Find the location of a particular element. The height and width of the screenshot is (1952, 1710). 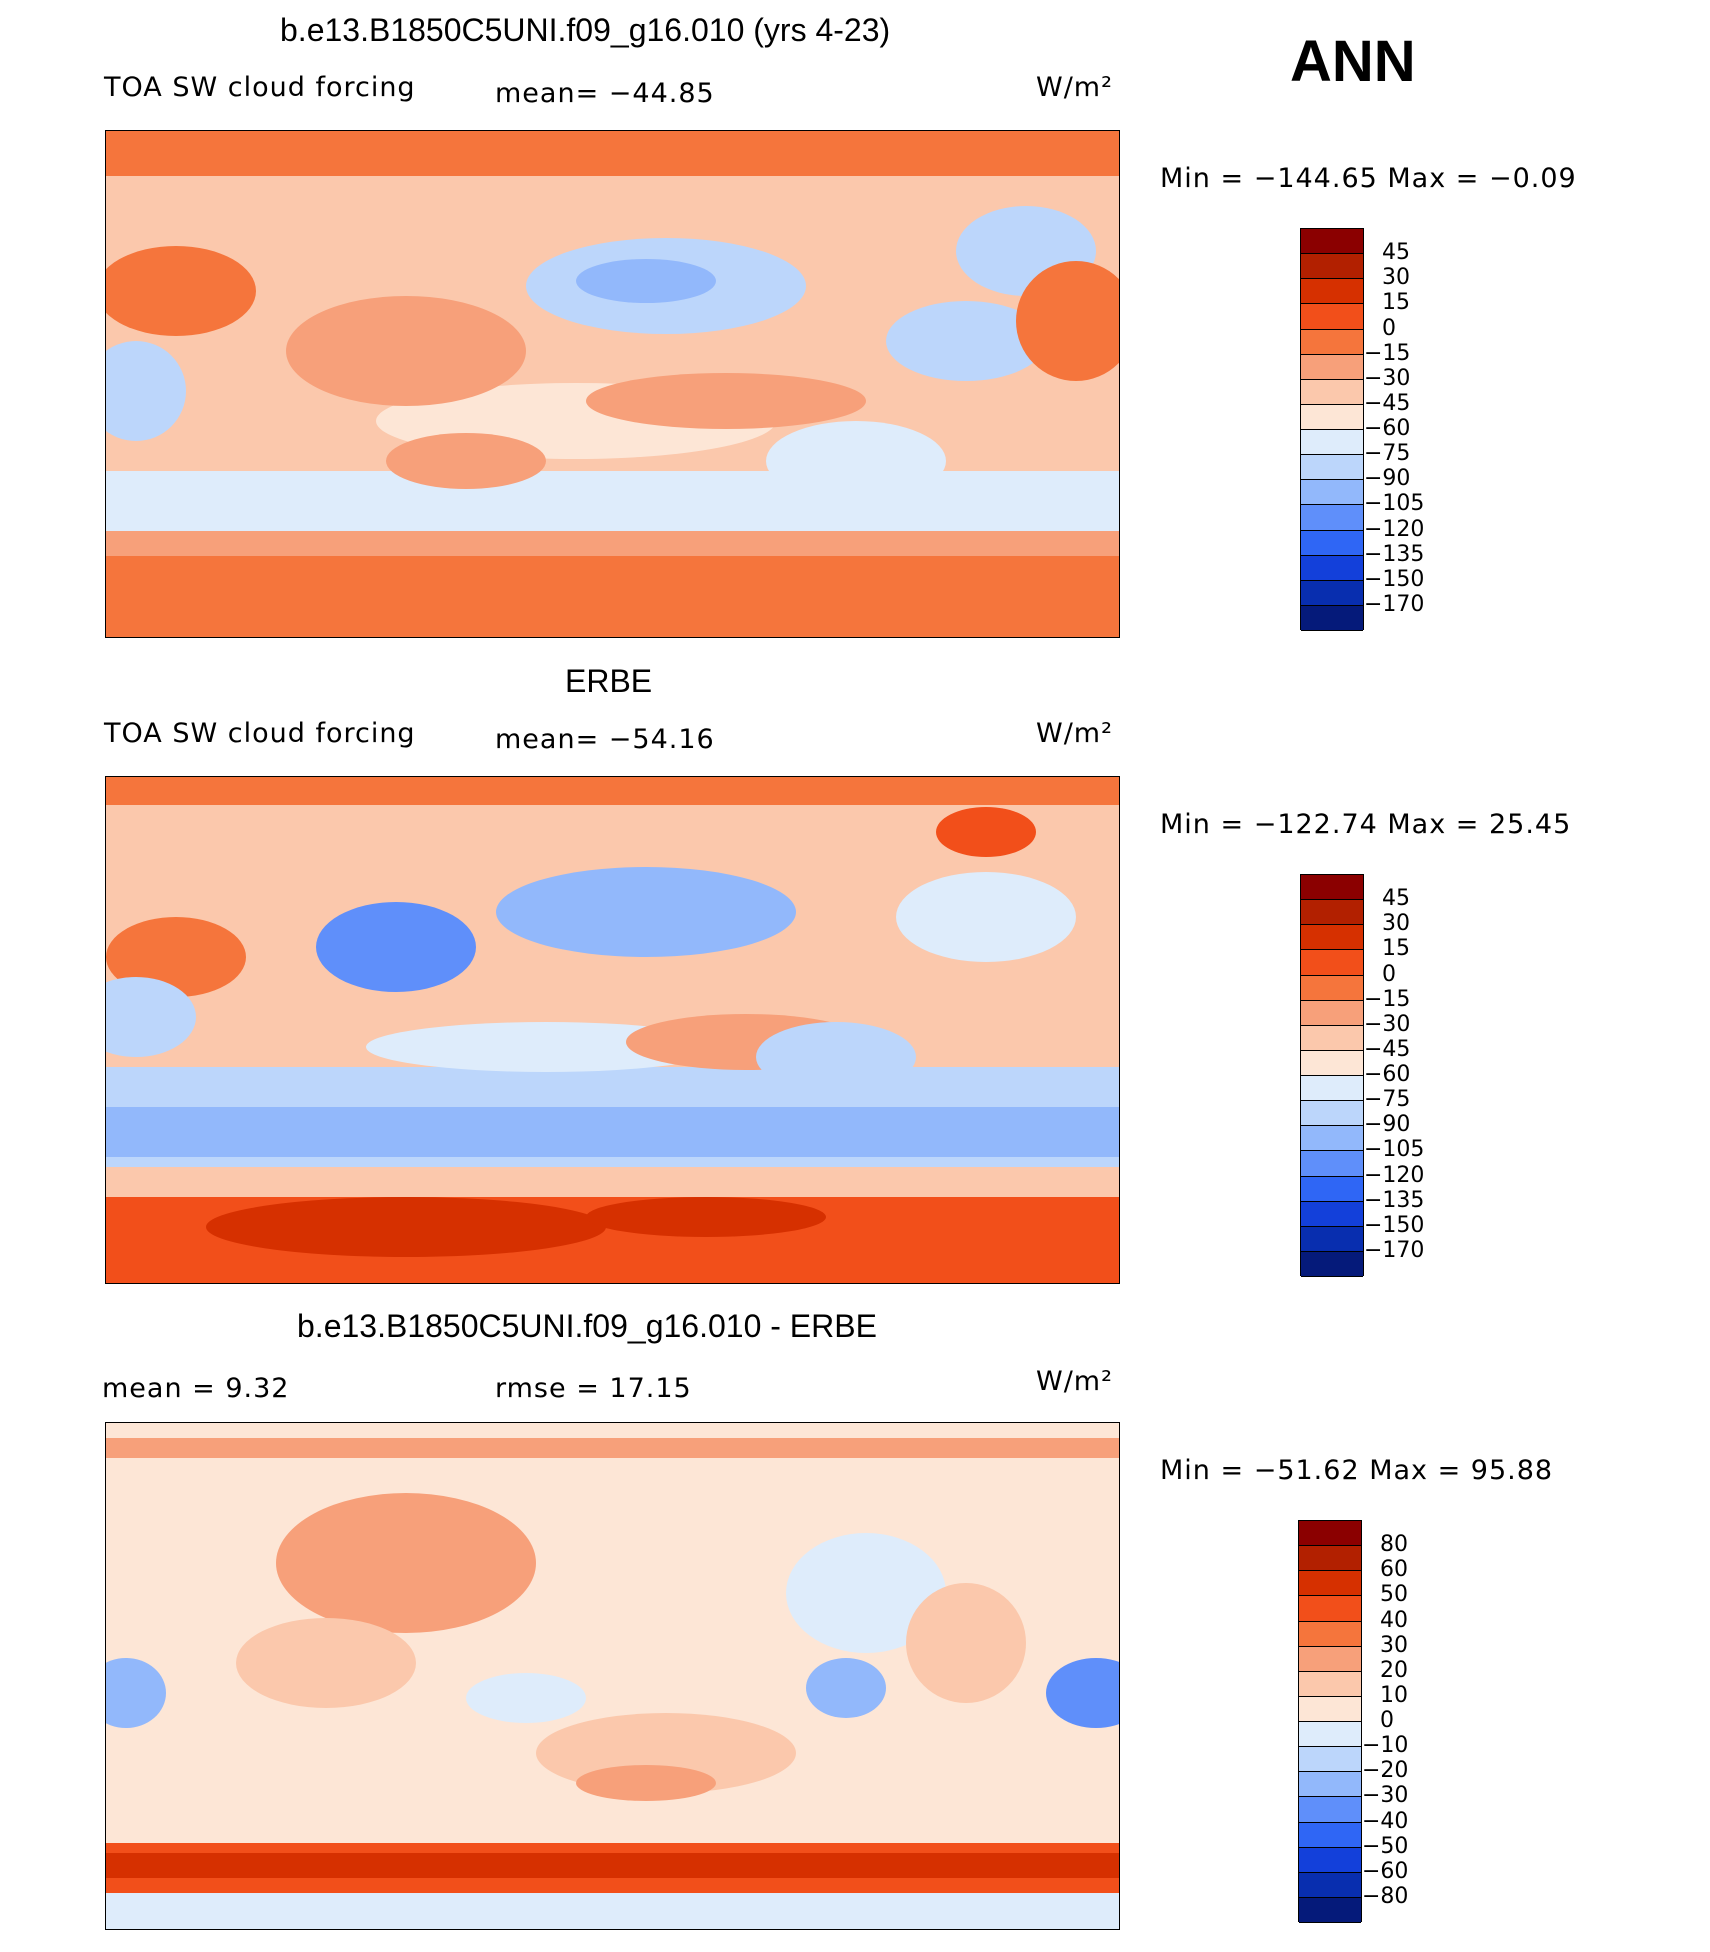

panel-2-variable: TOA SW cloud forcing is located at coordinates (260, 733).